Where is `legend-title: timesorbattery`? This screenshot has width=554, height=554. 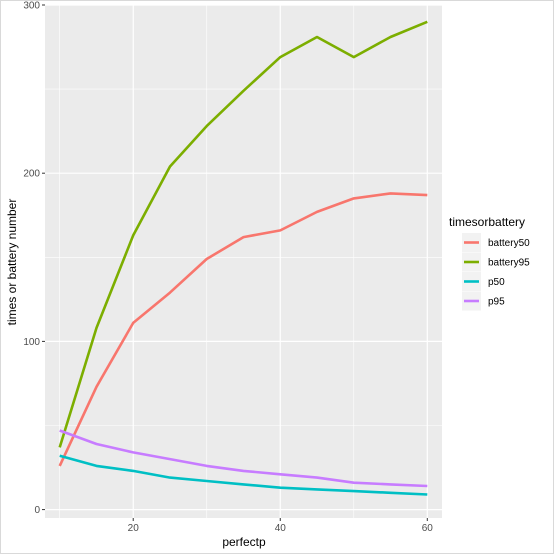 legend-title: timesorbattery is located at coordinates (487, 222).